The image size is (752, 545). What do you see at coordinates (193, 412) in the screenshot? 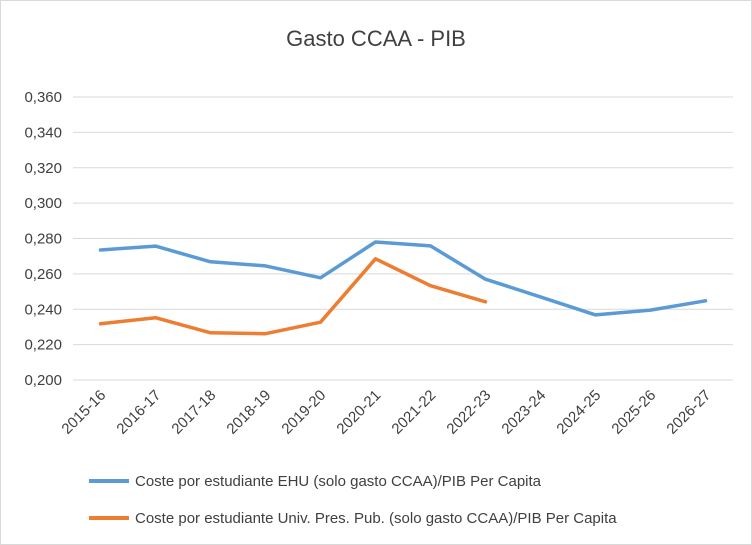
I see `x-tick-label: 2017-18` at bounding box center [193, 412].